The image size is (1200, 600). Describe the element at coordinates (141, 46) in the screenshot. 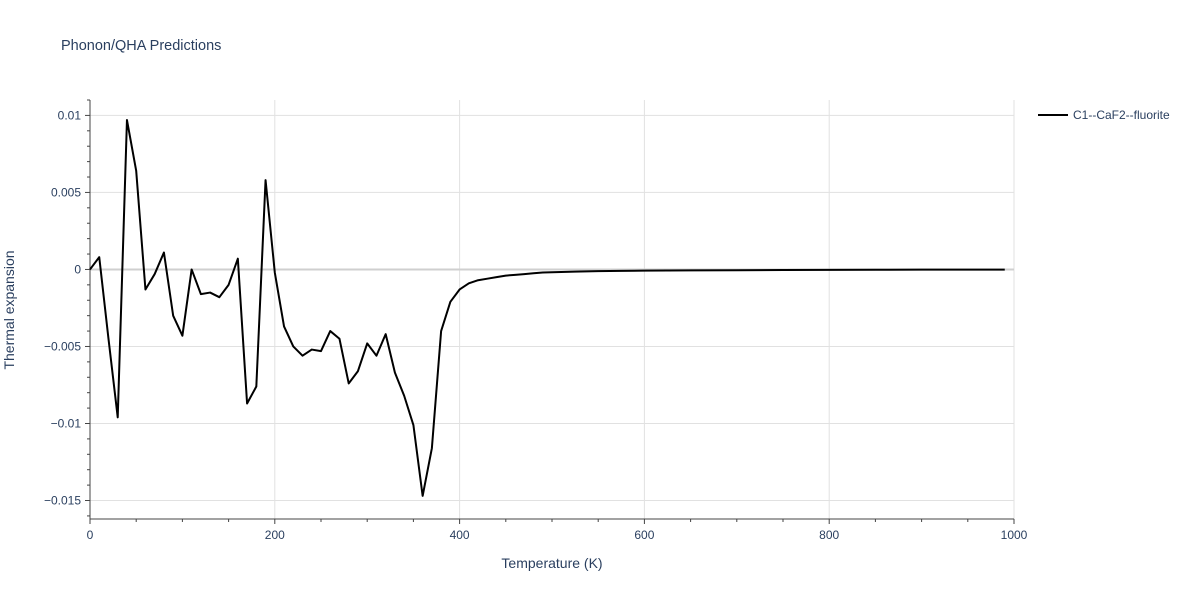

I see `chart-title: Phonon/QHA Predictions` at that location.